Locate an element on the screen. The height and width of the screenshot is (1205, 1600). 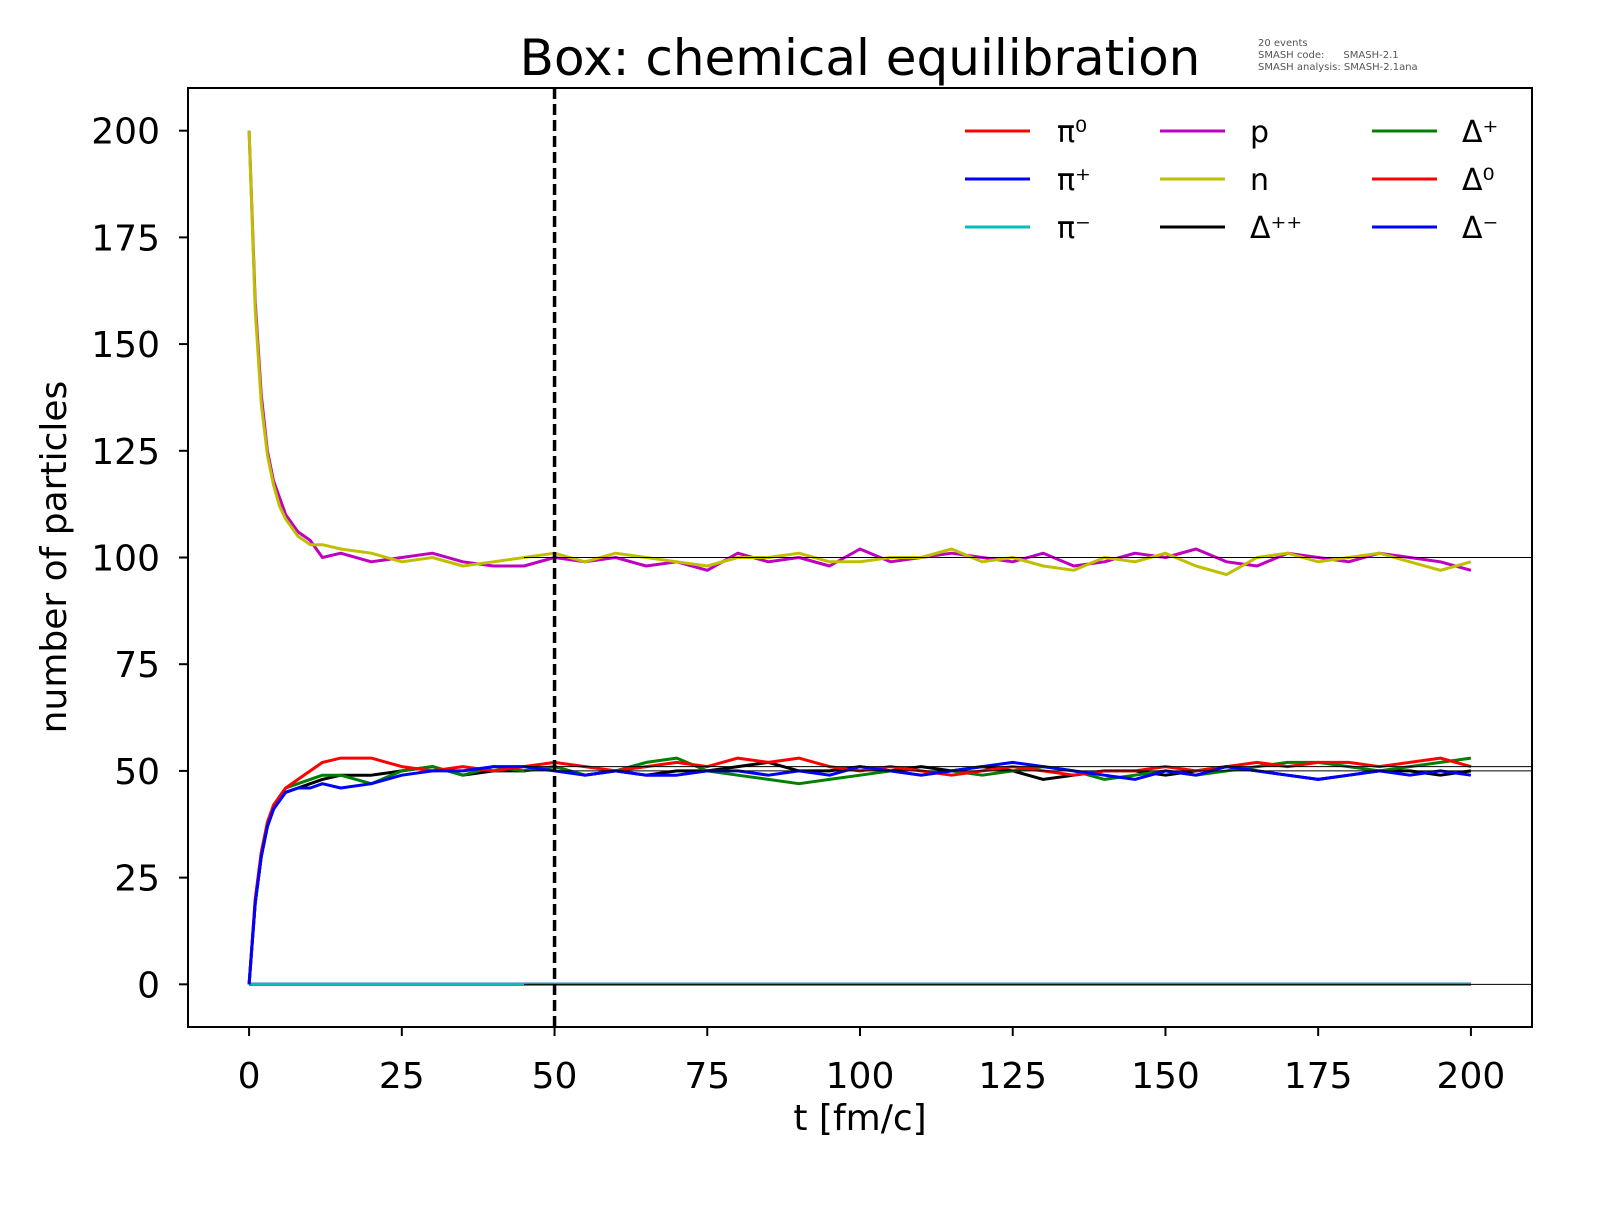
y-axis-label: number of particles is located at coordinates (54, 557).